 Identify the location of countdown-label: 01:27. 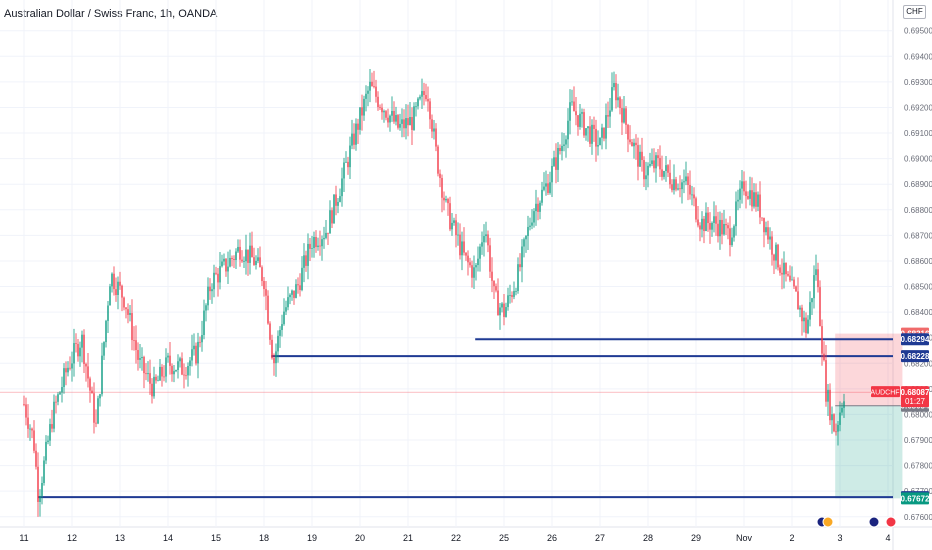
(915, 401).